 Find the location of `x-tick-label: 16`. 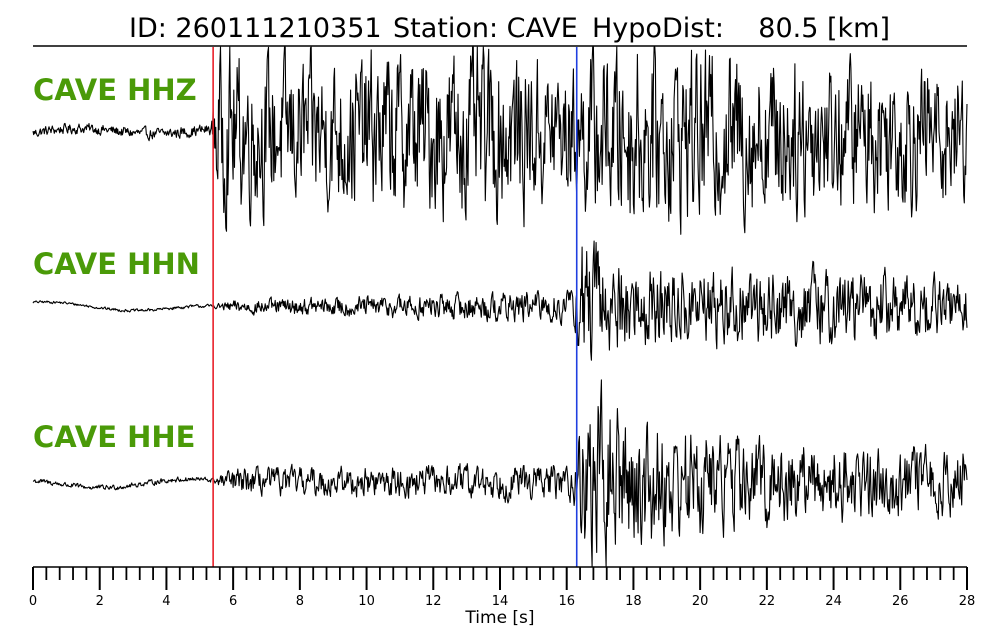

x-tick-label: 16 is located at coordinates (566, 601).